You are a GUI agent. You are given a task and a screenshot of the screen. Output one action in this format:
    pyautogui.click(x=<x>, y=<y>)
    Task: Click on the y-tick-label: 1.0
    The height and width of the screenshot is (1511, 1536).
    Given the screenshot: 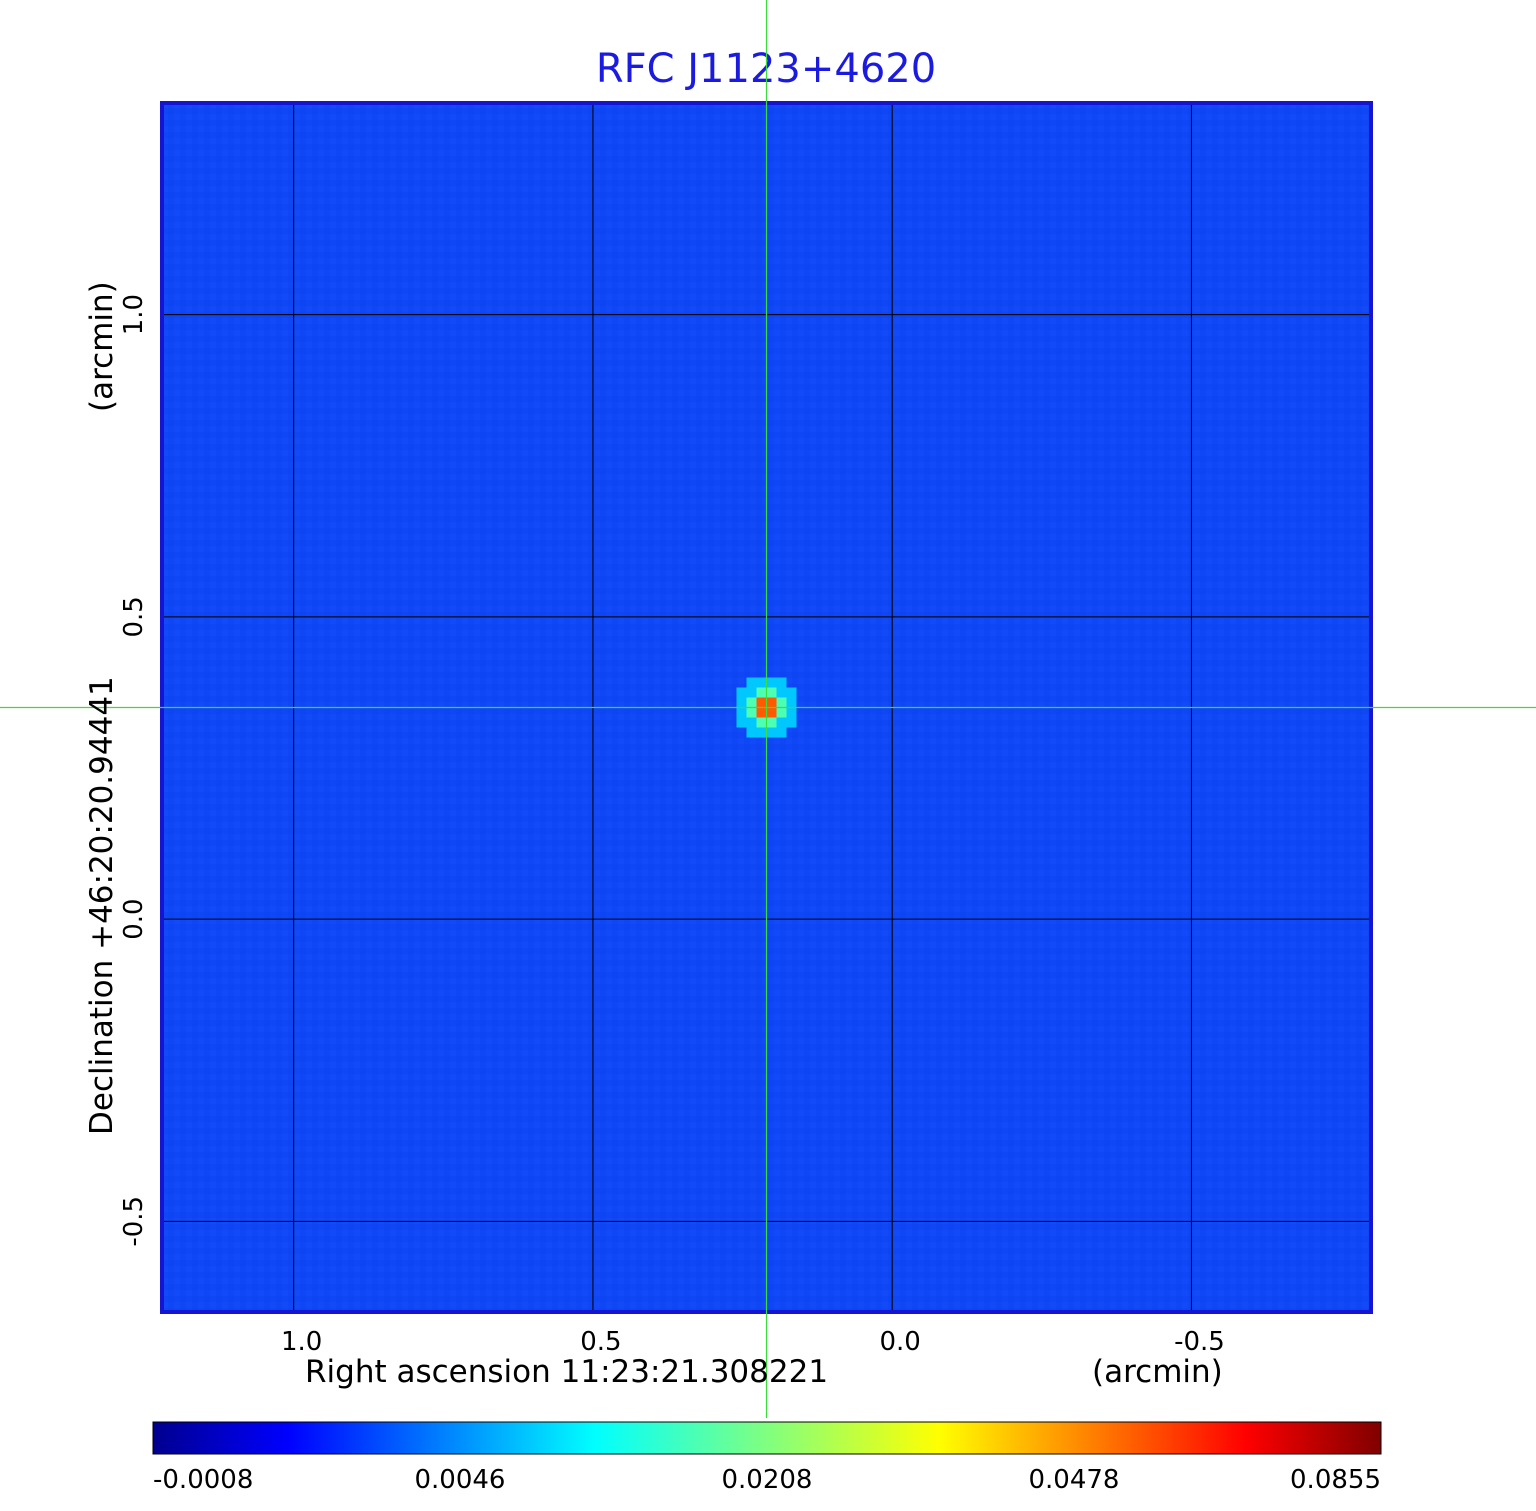 What is the action you would take?
    pyautogui.click(x=134, y=314)
    